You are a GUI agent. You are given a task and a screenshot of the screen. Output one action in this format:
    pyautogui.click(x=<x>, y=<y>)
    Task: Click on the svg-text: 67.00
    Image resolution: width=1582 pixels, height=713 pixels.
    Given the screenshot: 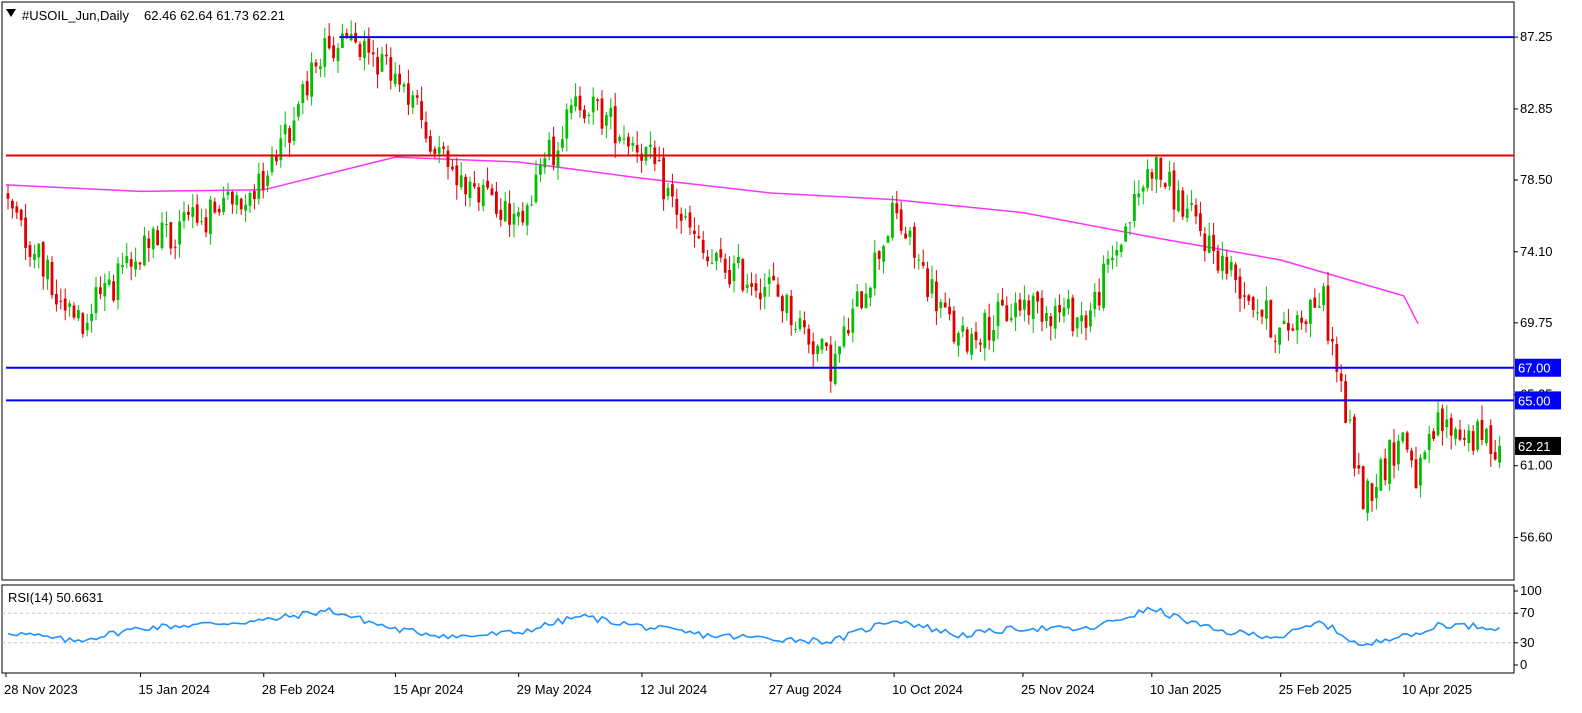 What is the action you would take?
    pyautogui.click(x=1534, y=368)
    